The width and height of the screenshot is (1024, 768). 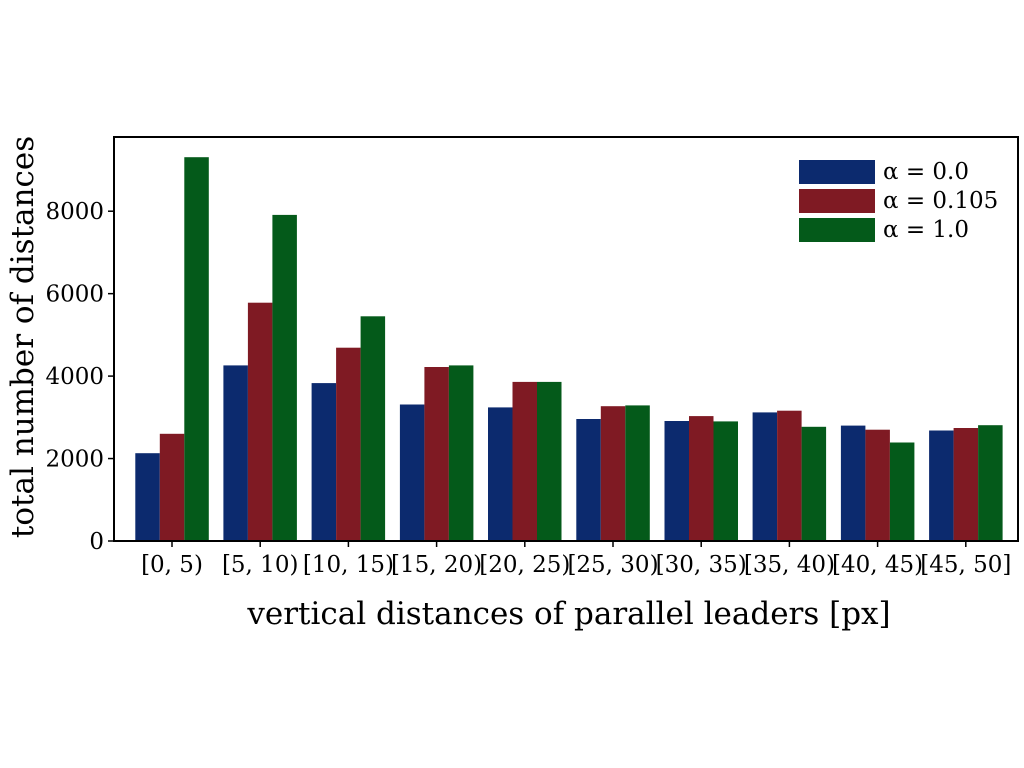 I want to click on x-tick-label: [30, 35), so click(x=701, y=565).